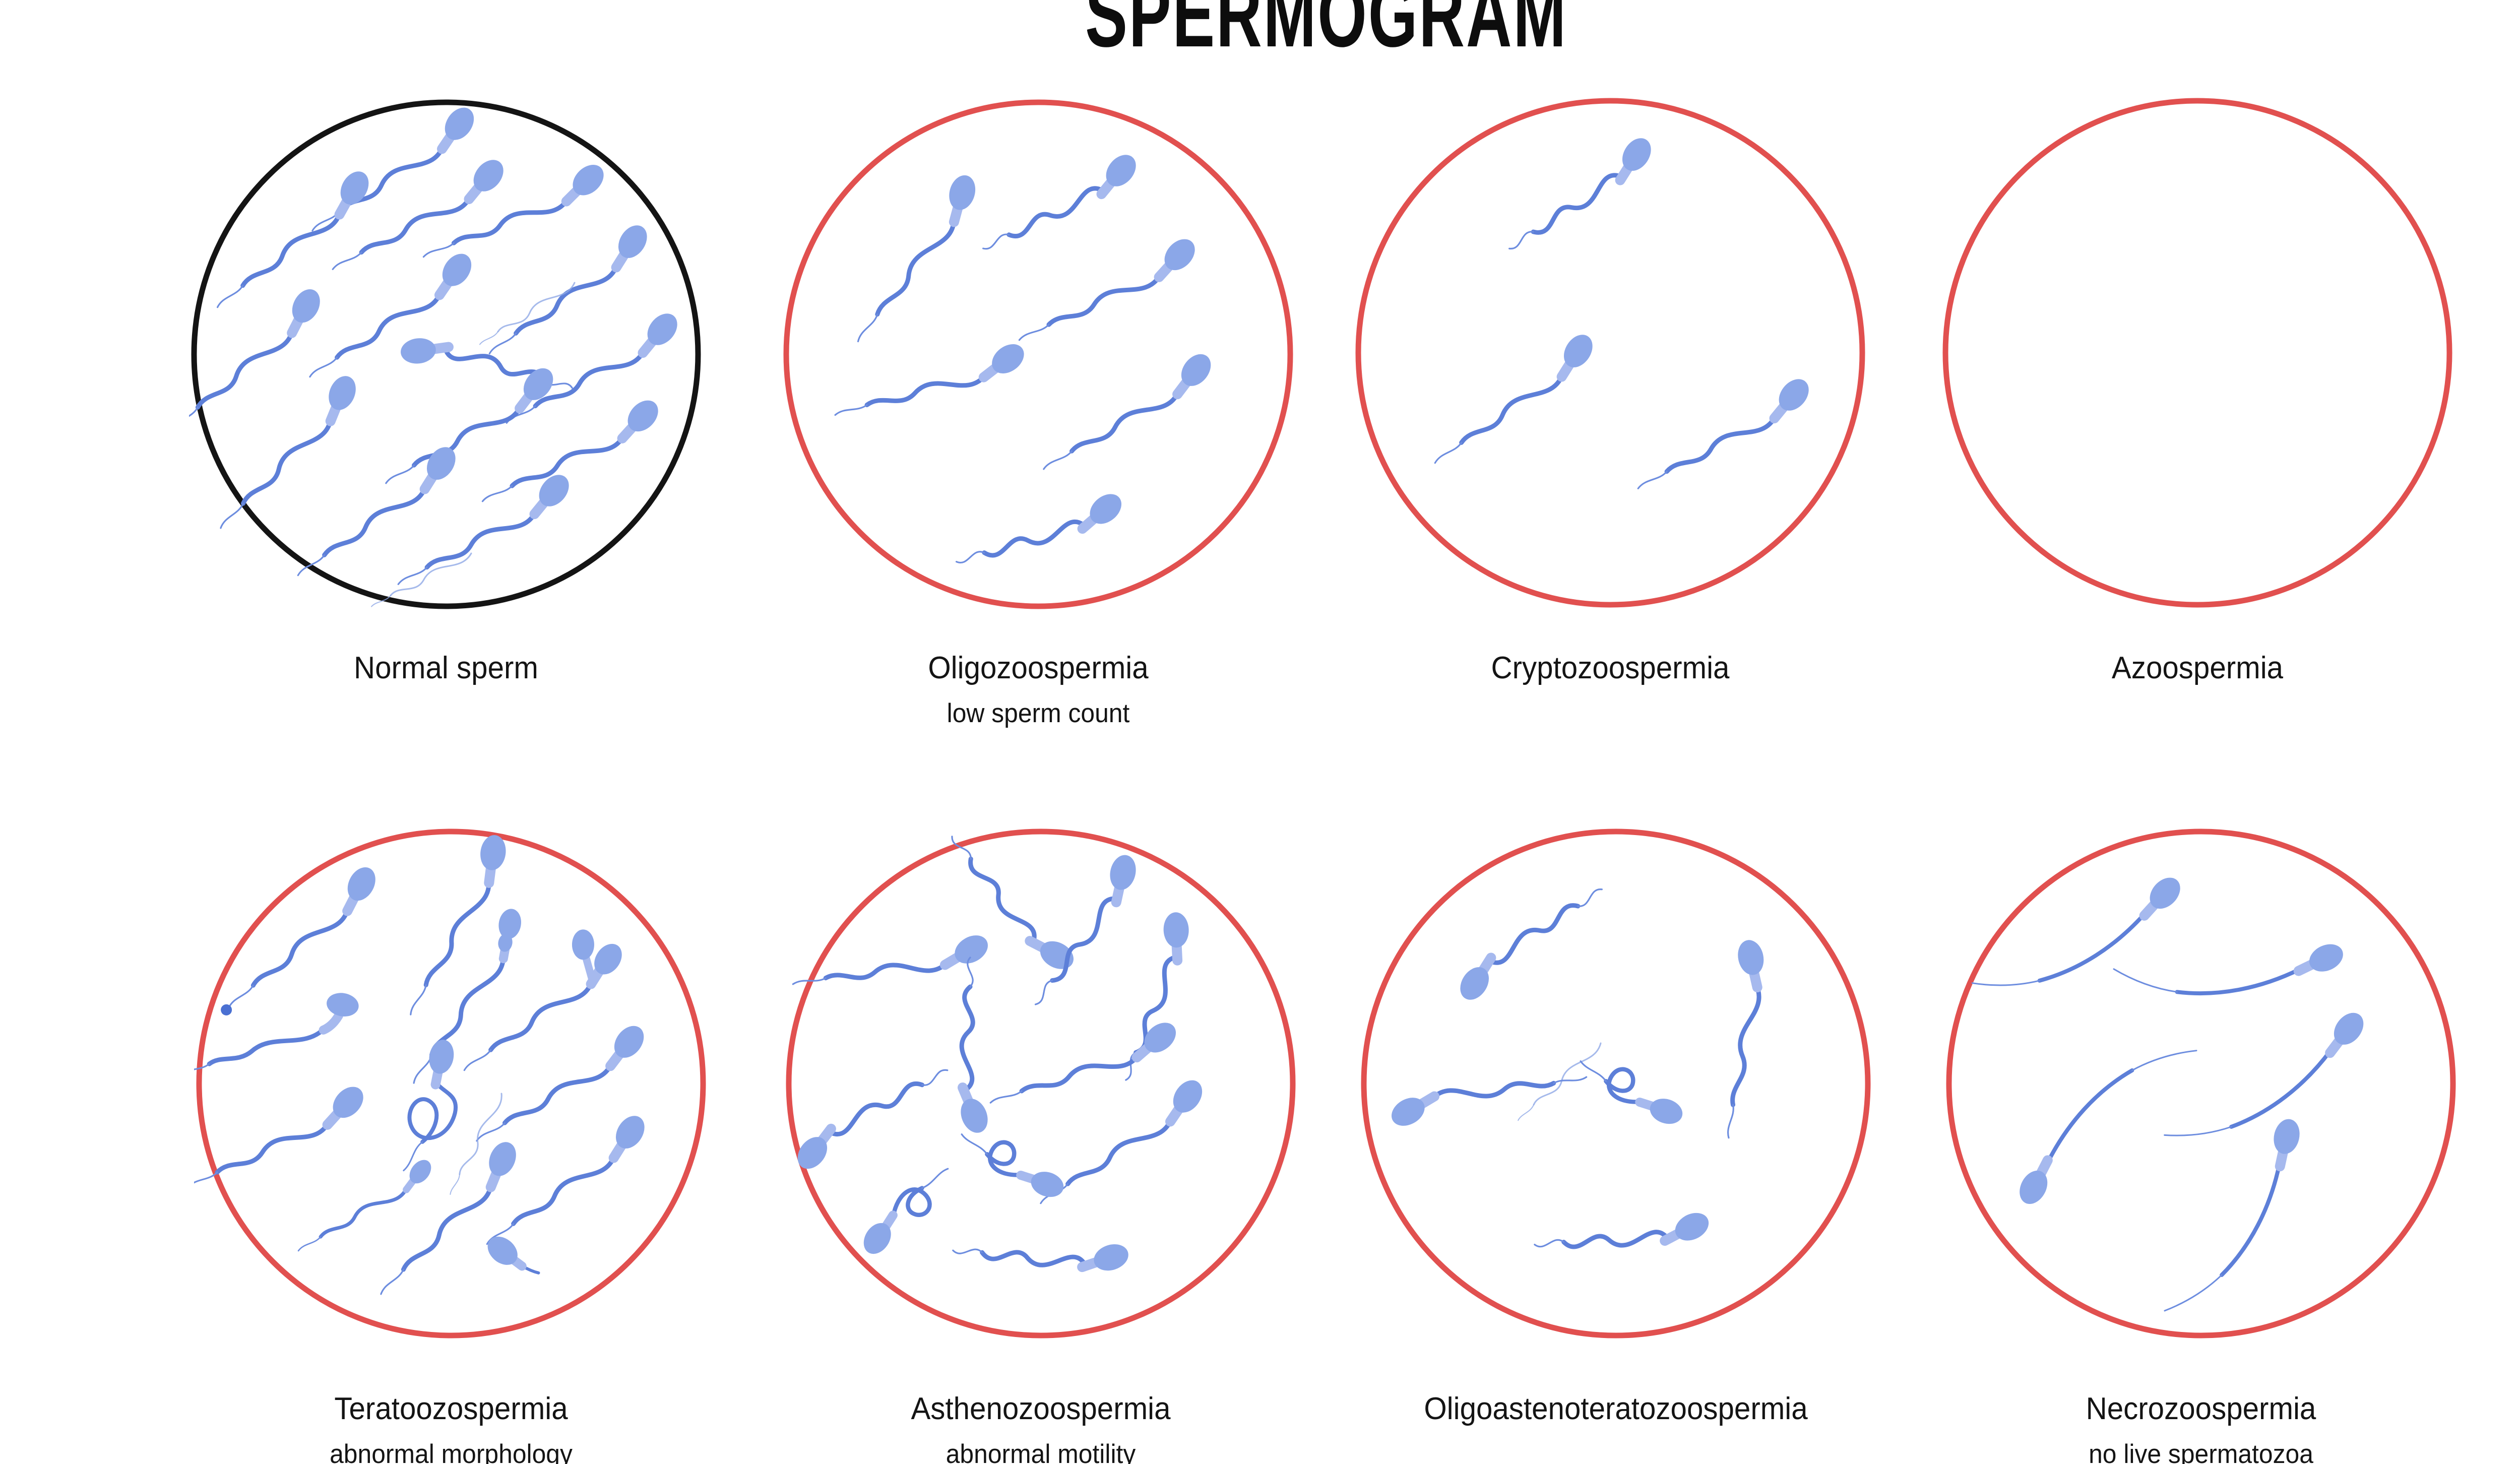  I want to click on panel-label: Teratoozospermia, so click(451, 1408).